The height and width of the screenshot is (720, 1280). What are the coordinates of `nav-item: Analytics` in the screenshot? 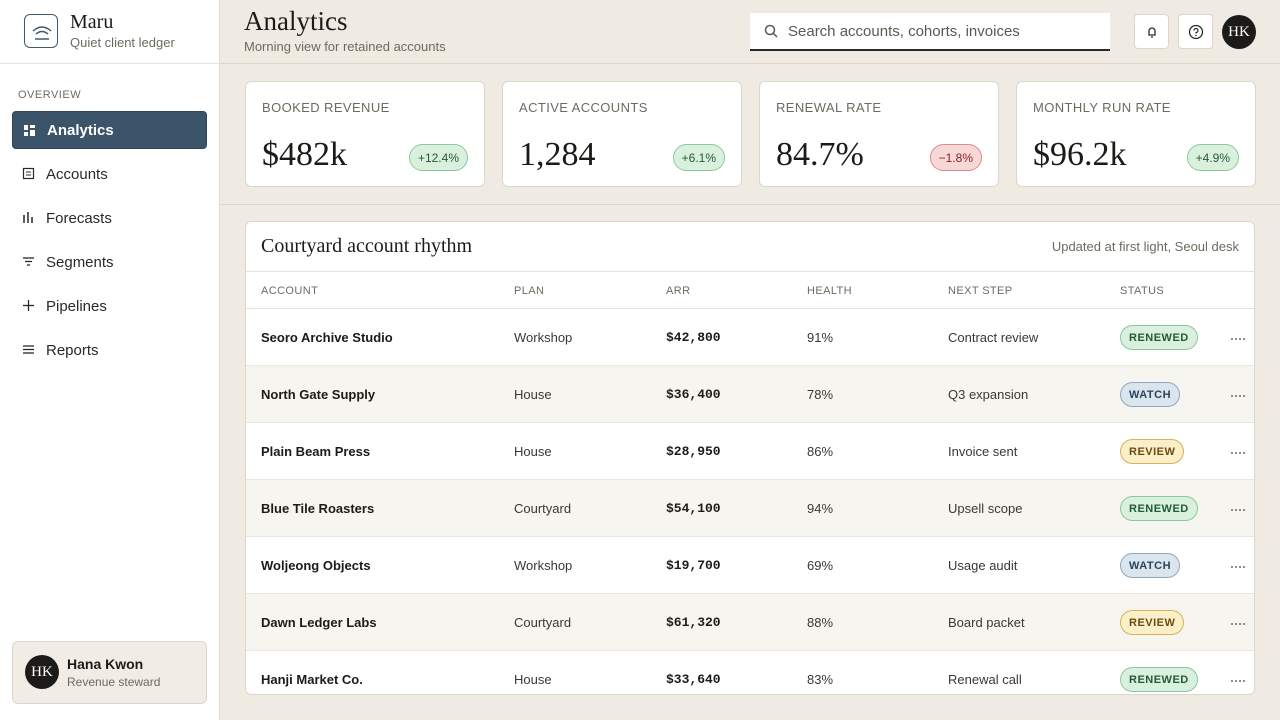 It's located at (109, 130).